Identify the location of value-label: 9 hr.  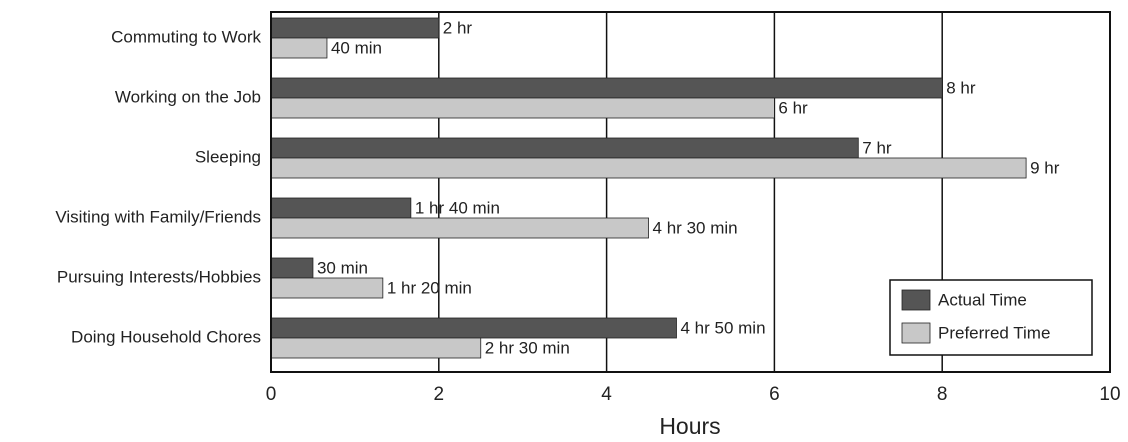
(1045, 167).